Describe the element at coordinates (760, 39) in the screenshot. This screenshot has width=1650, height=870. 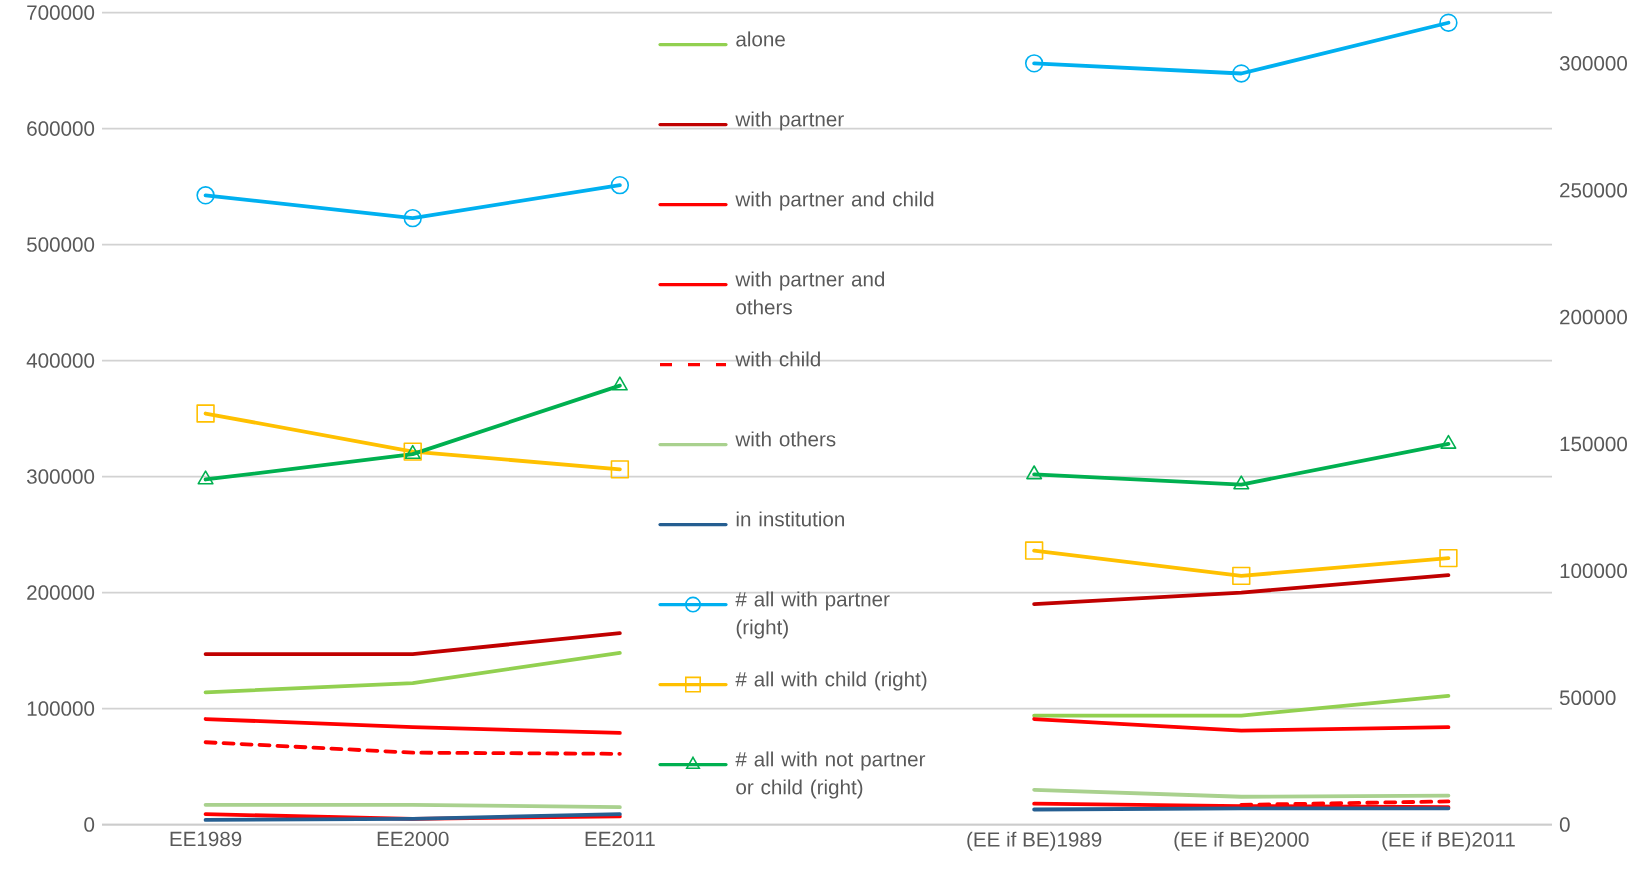
I see `legend-label: alone` at that location.